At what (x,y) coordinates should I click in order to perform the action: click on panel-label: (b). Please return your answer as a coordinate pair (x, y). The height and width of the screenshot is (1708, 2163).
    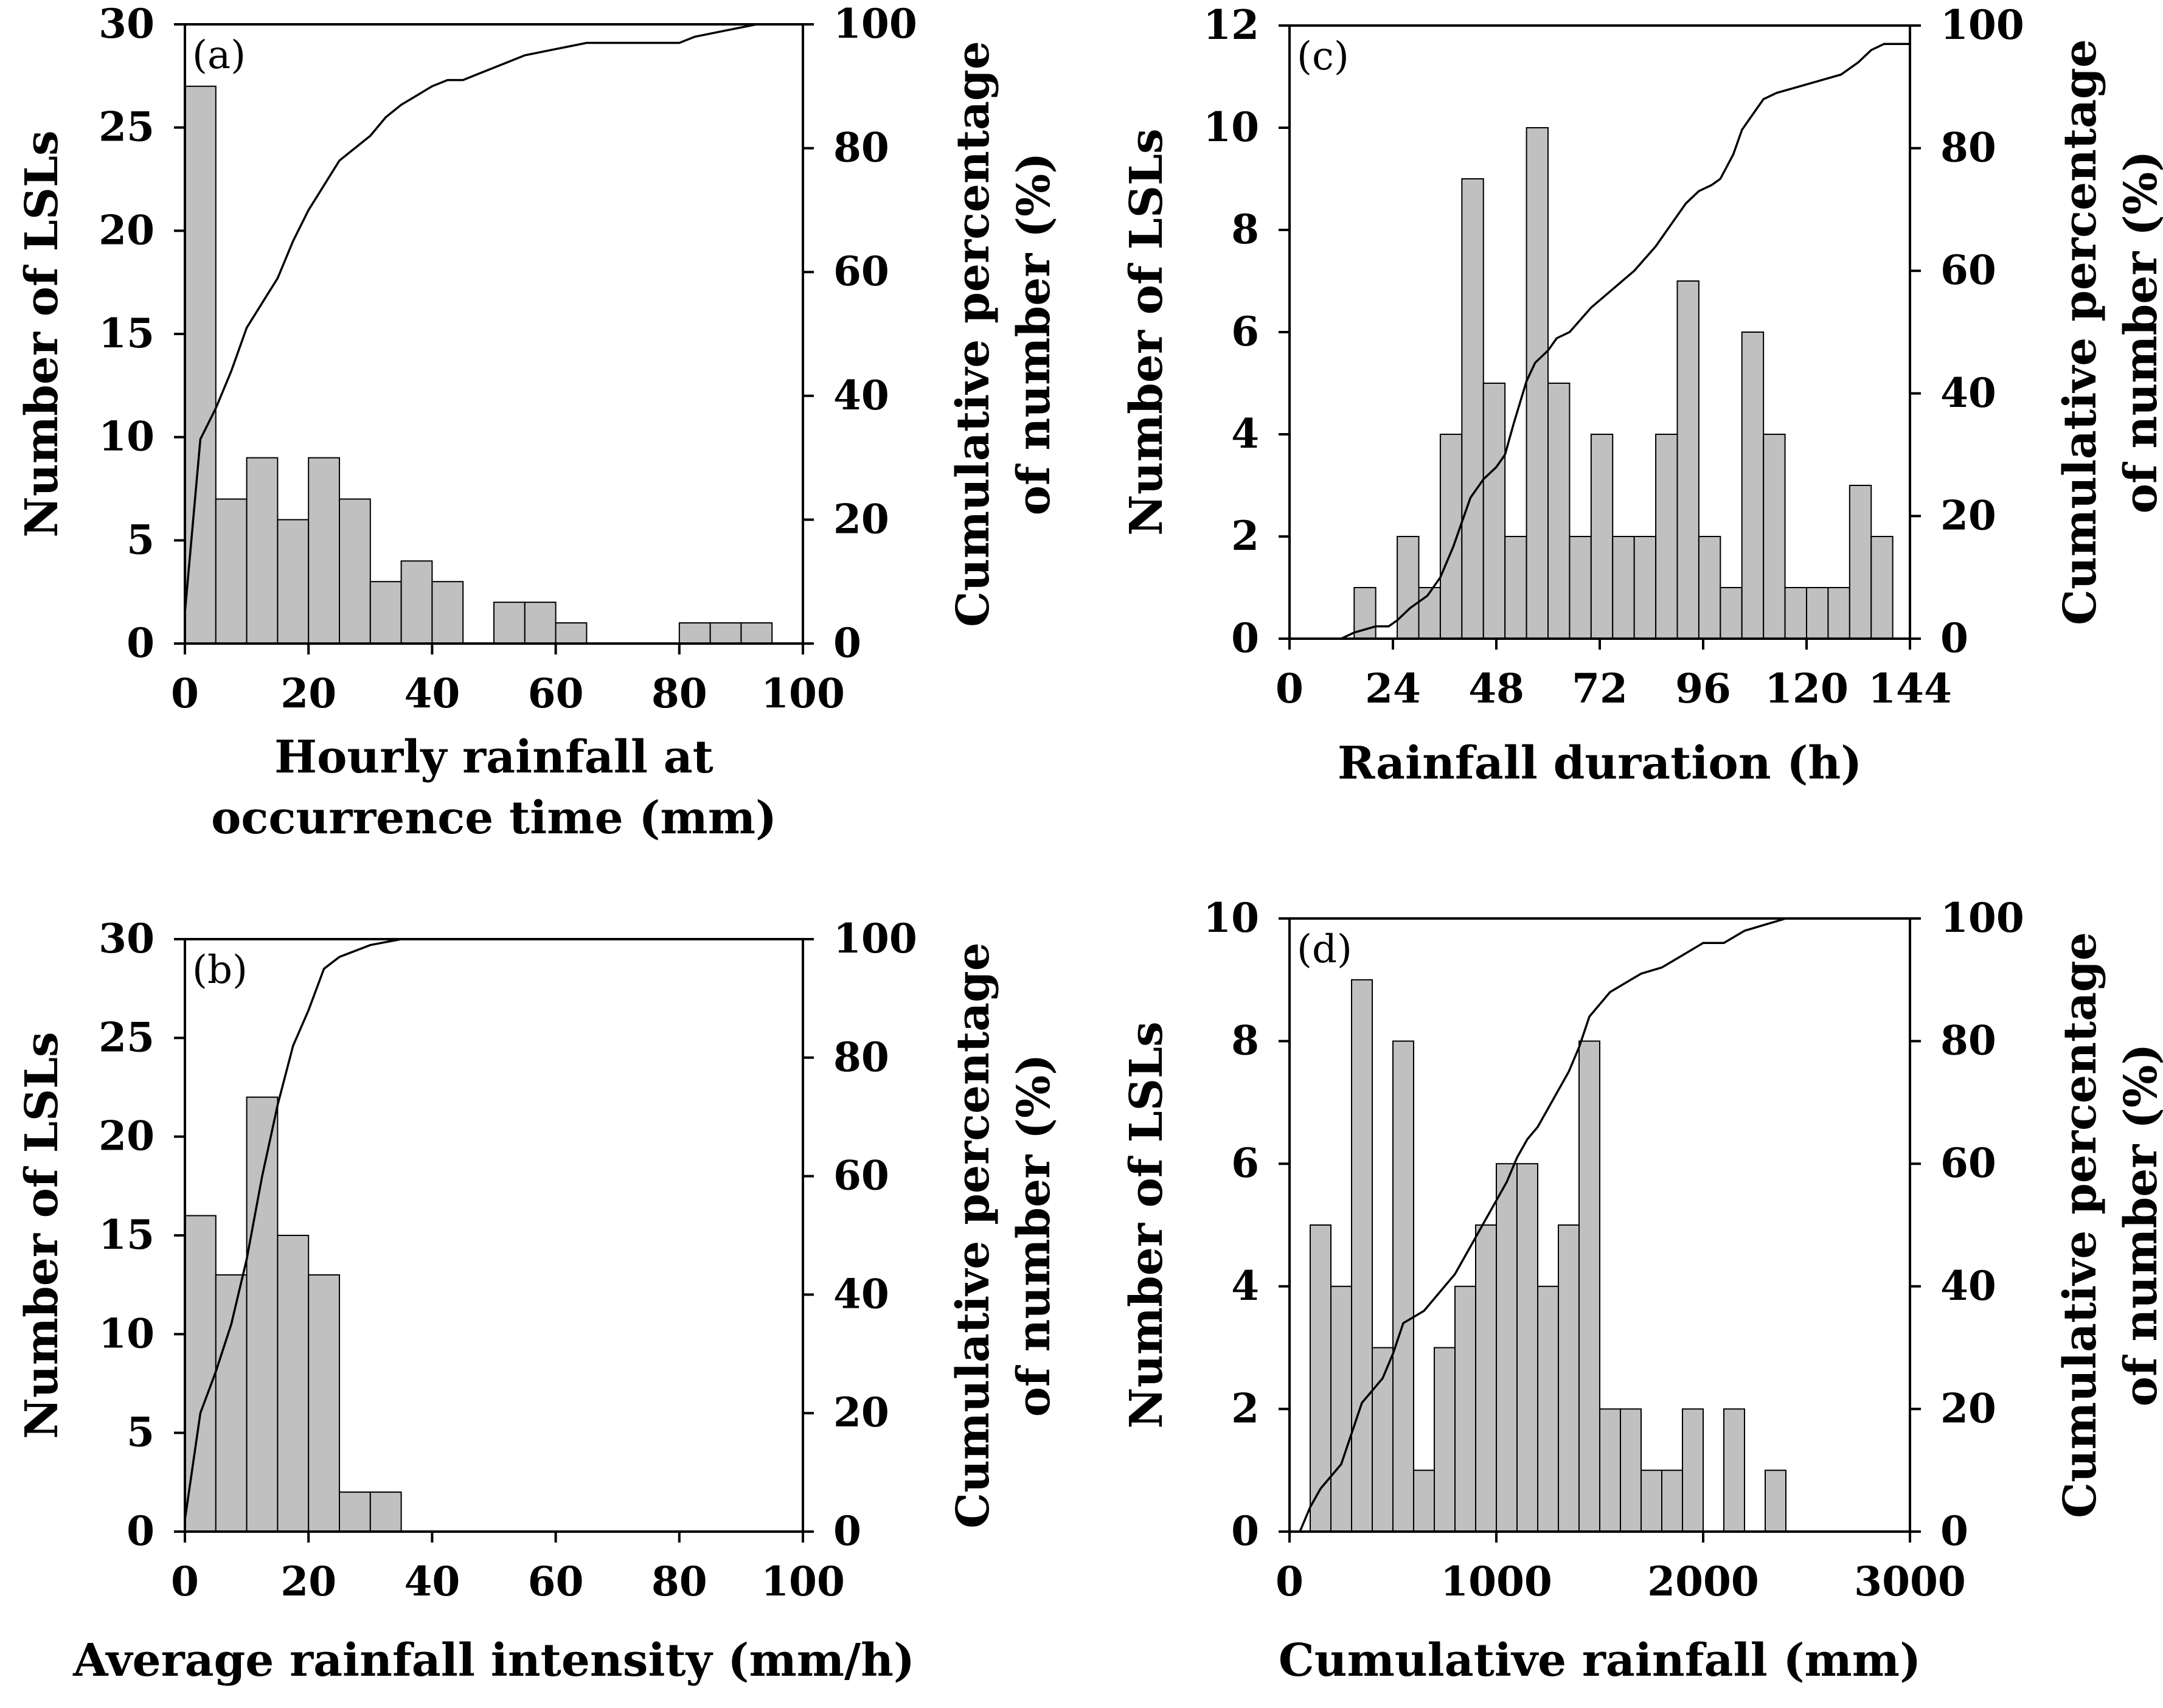
    Looking at the image, I should click on (220, 970).